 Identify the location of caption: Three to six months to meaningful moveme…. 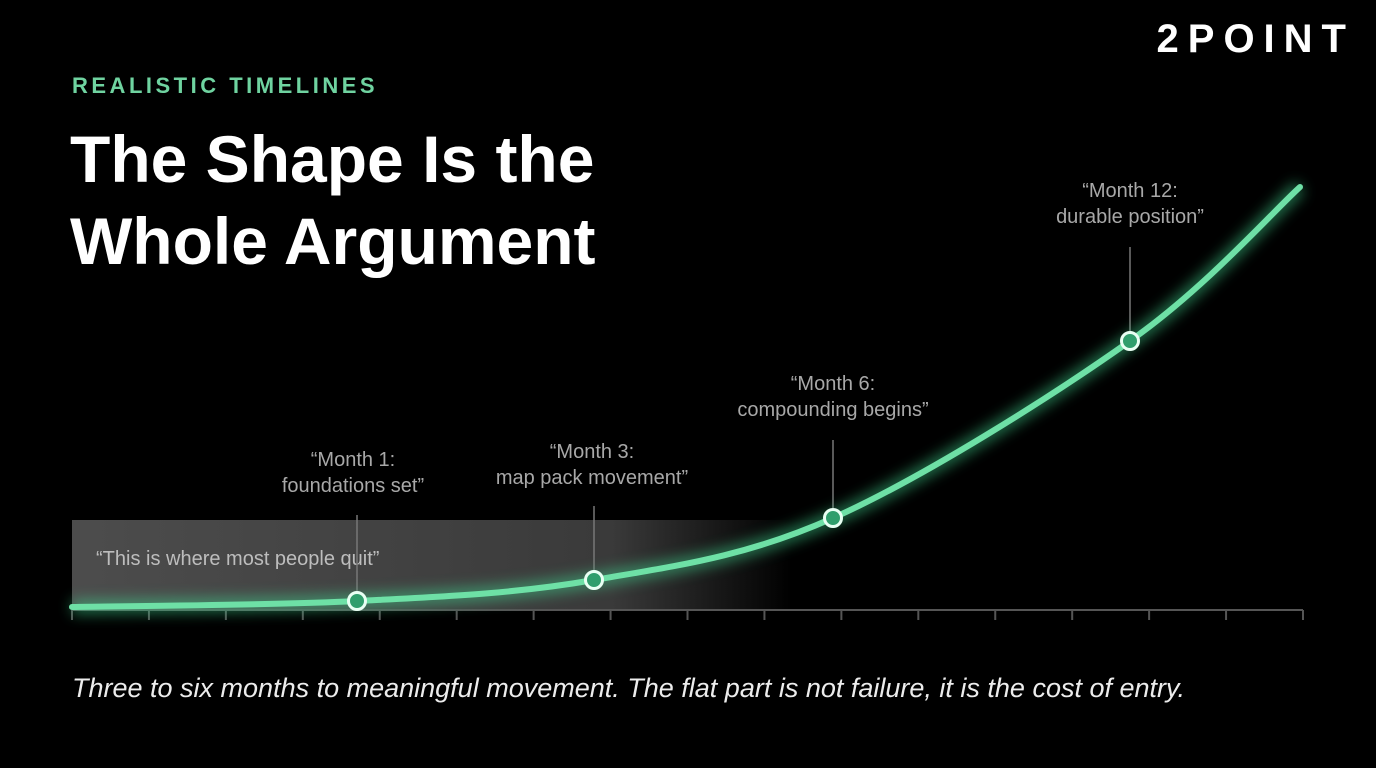
(628, 688).